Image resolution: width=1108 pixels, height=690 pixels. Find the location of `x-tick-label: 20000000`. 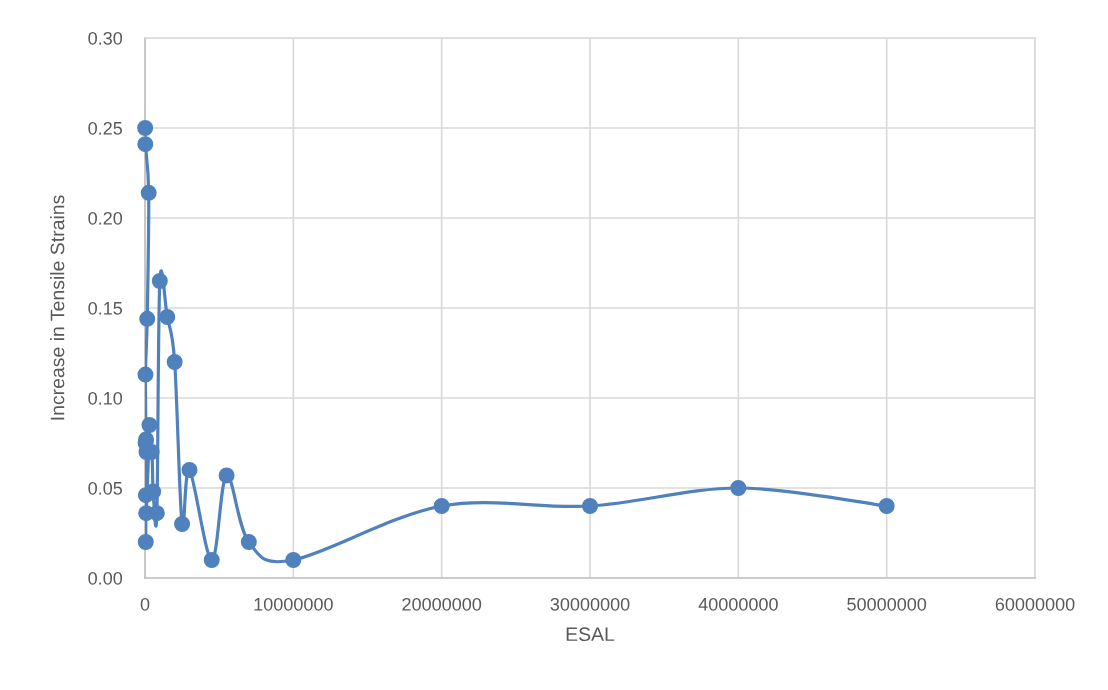

x-tick-label: 20000000 is located at coordinates (442, 604).